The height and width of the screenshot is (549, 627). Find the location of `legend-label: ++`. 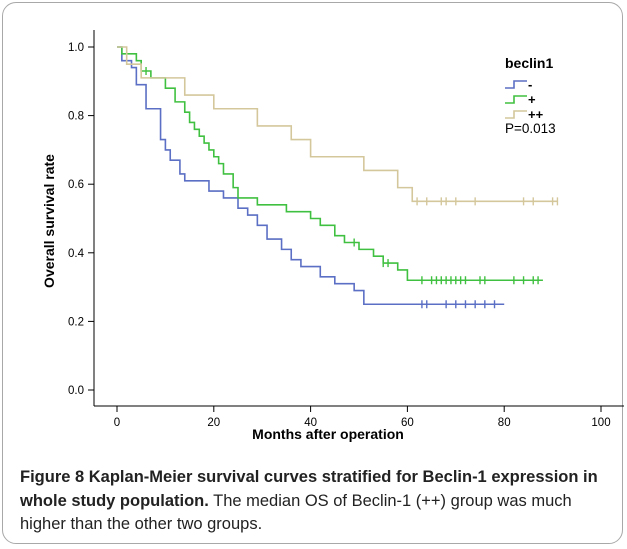

legend-label: ++ is located at coordinates (536, 114).